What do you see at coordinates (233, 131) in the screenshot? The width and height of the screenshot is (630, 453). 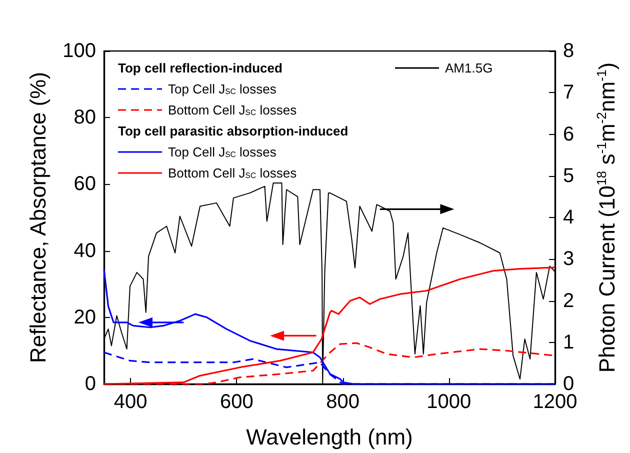 I see `annotation: Top cell parasitic absorption-induced` at bounding box center [233, 131].